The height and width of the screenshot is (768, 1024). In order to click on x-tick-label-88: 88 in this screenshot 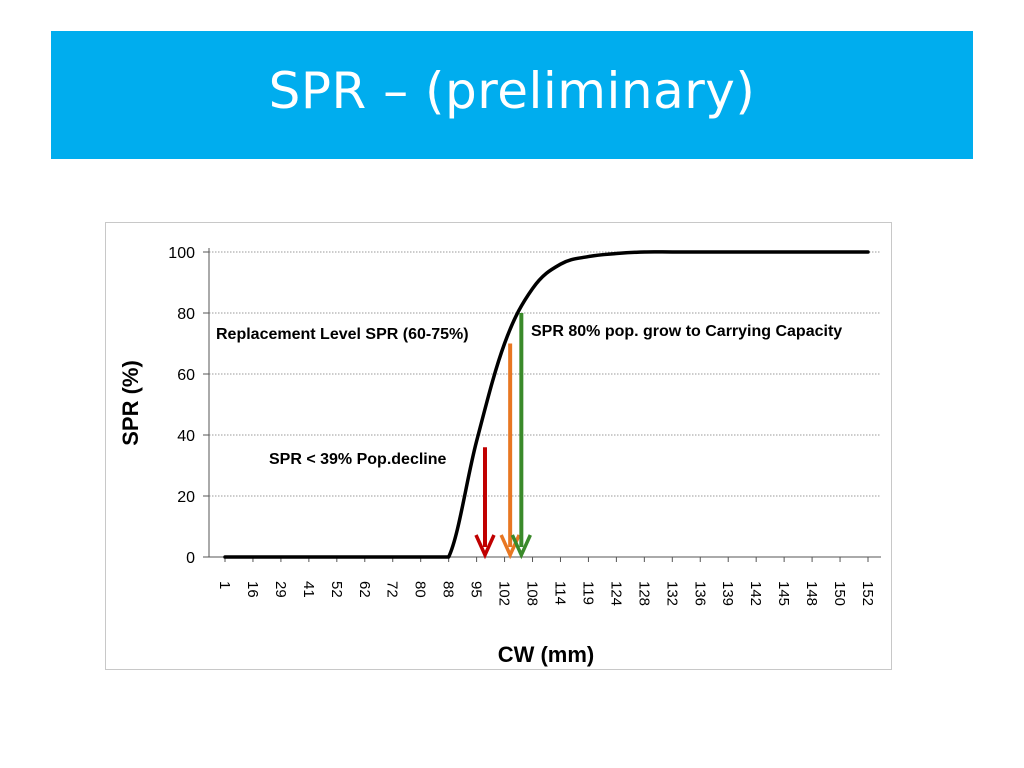, I will do `click(448, 589)`.